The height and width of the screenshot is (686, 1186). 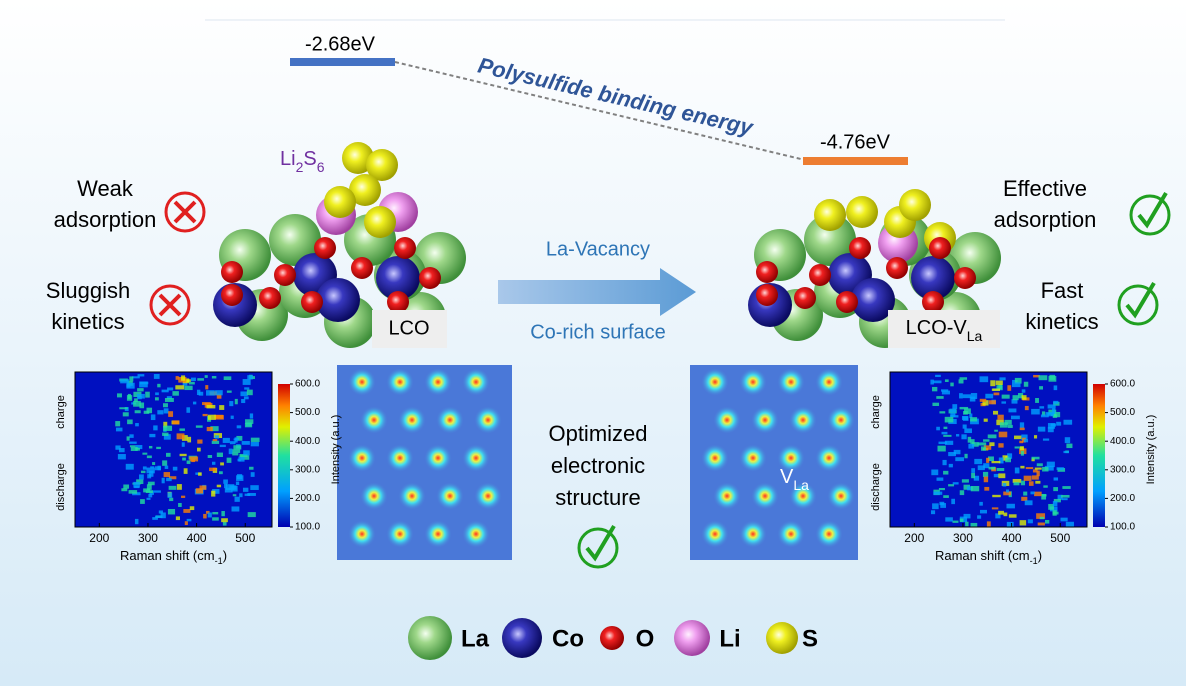 What do you see at coordinates (598, 332) in the screenshot?
I see `process-bottom: Co-rich surface` at bounding box center [598, 332].